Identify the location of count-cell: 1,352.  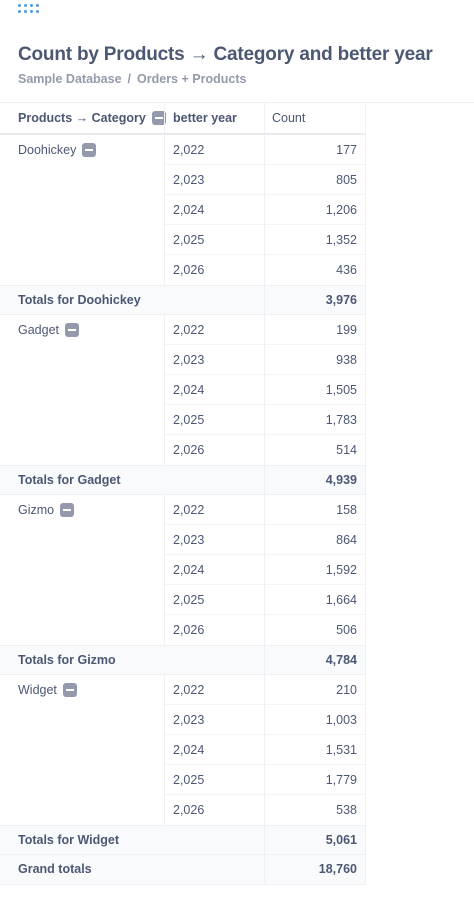
(341, 240).